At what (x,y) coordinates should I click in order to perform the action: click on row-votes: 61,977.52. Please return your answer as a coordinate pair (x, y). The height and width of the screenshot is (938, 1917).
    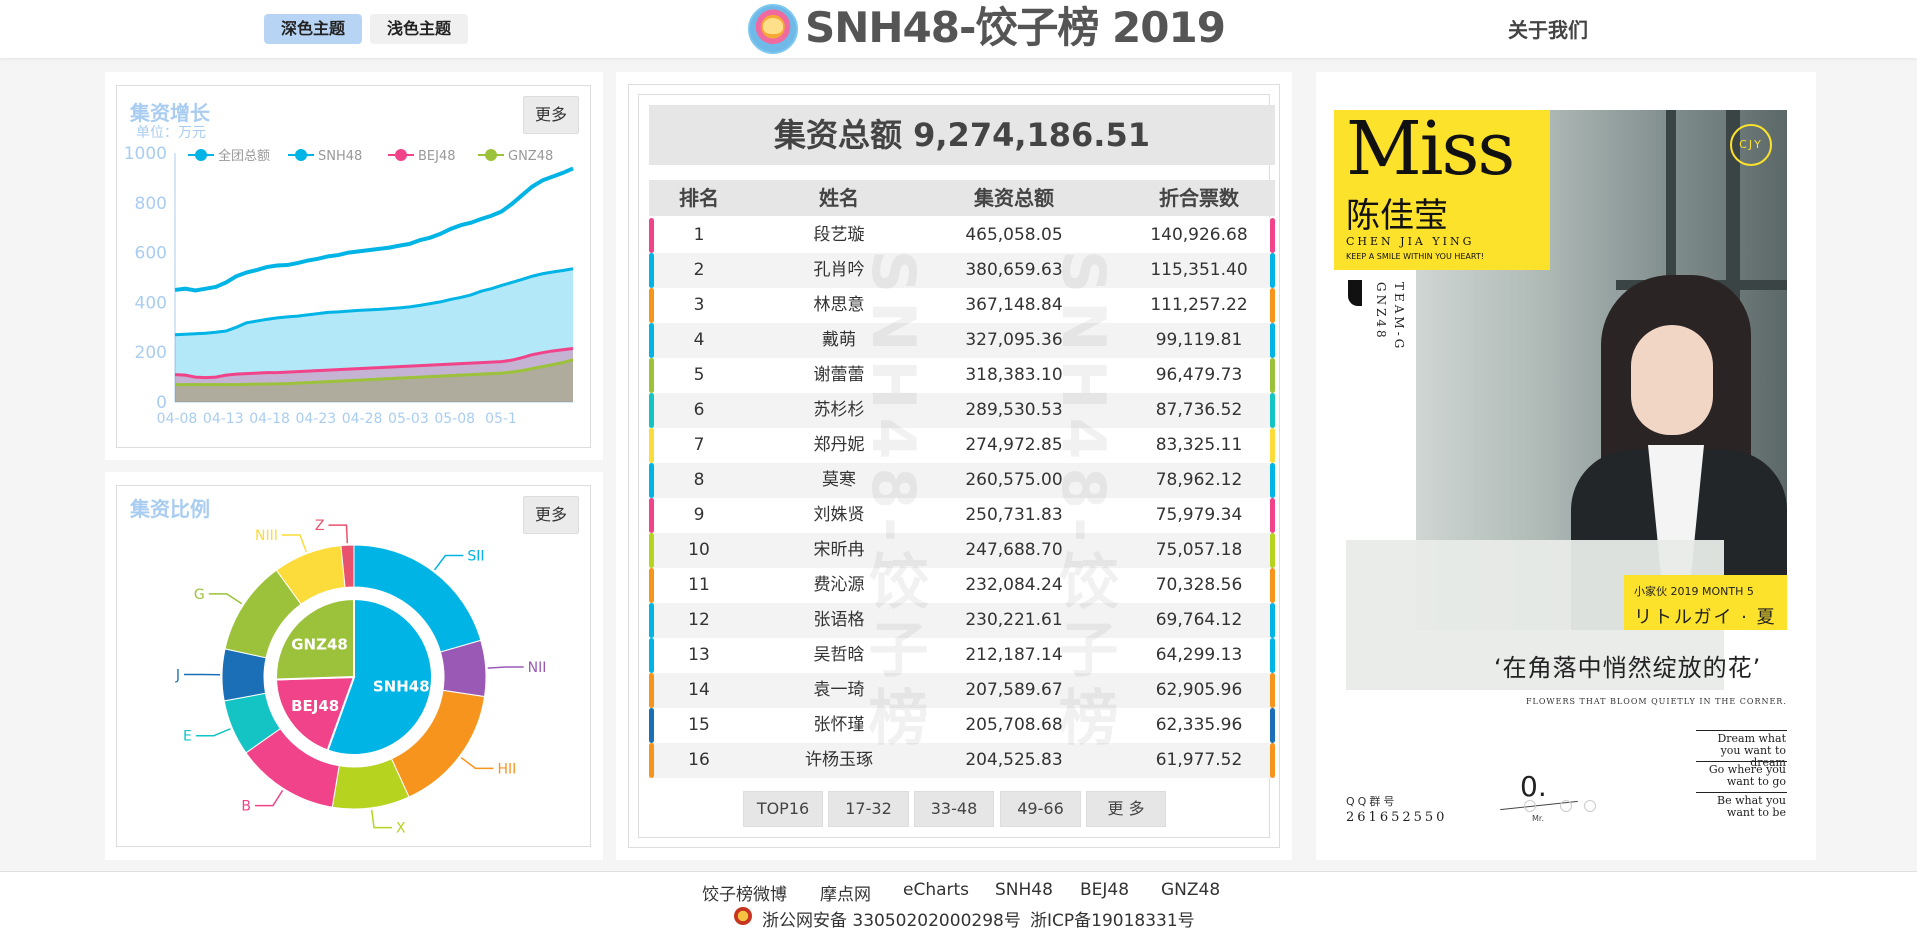
    Looking at the image, I should click on (1199, 760).